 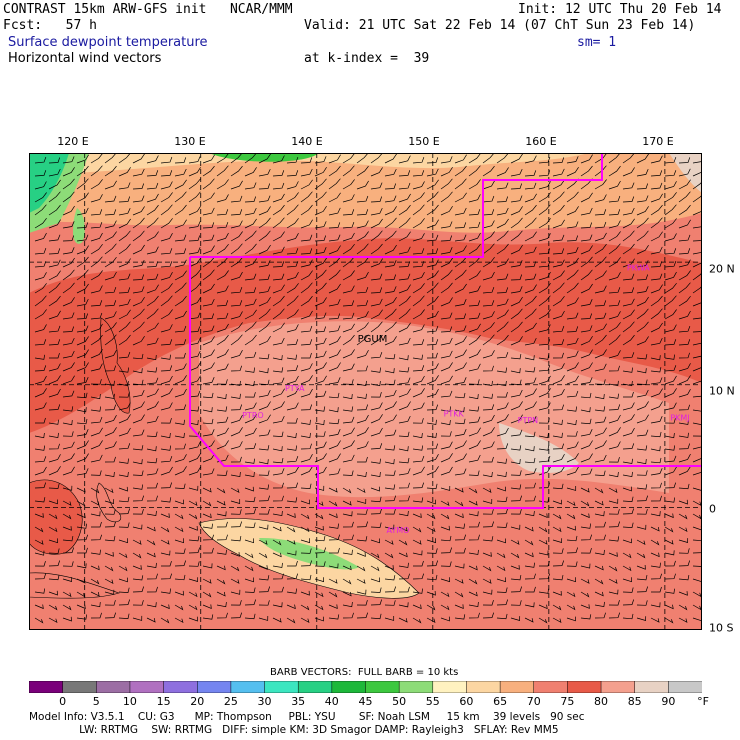 I want to click on borneo-land, so click(x=56, y=517).